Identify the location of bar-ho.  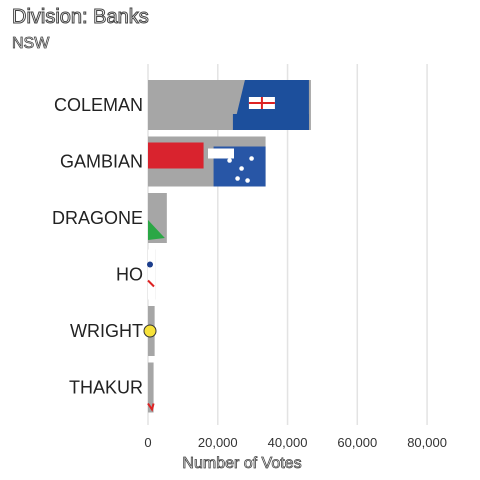
(151, 274).